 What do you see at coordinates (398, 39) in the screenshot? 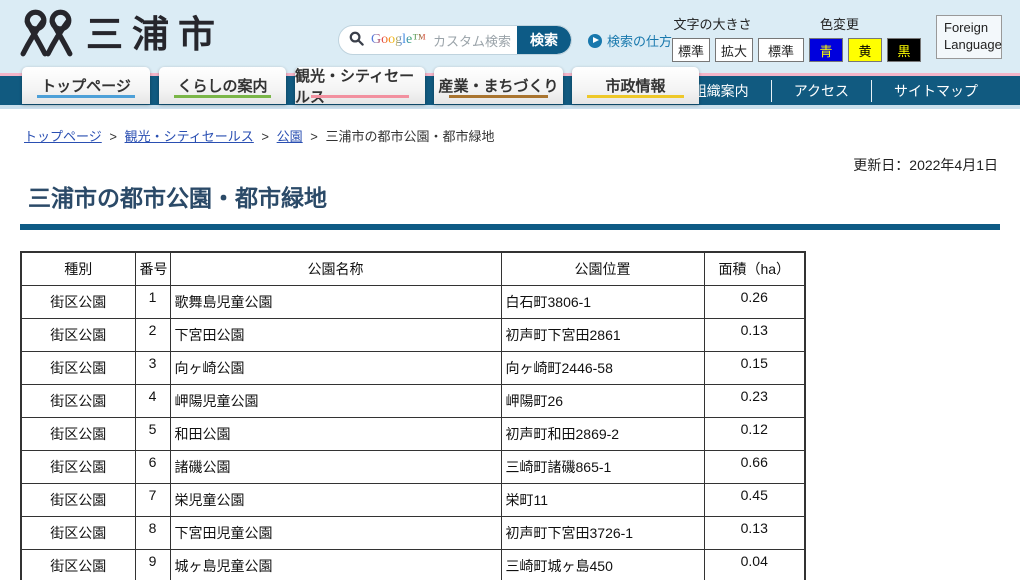
I see `search-placeholder-brand: Google™` at bounding box center [398, 39].